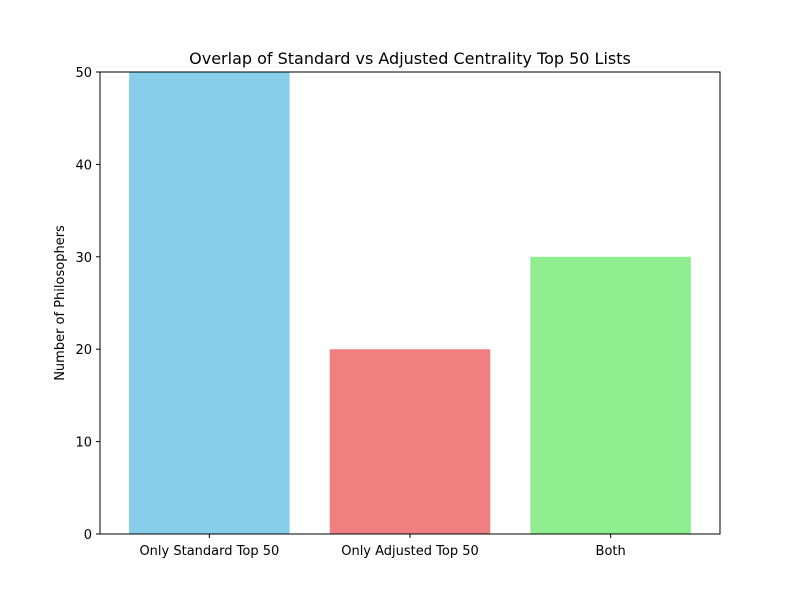 This screenshot has width=800, height=600. I want to click on y-axis-title: Number of Philosophers, so click(60, 303).